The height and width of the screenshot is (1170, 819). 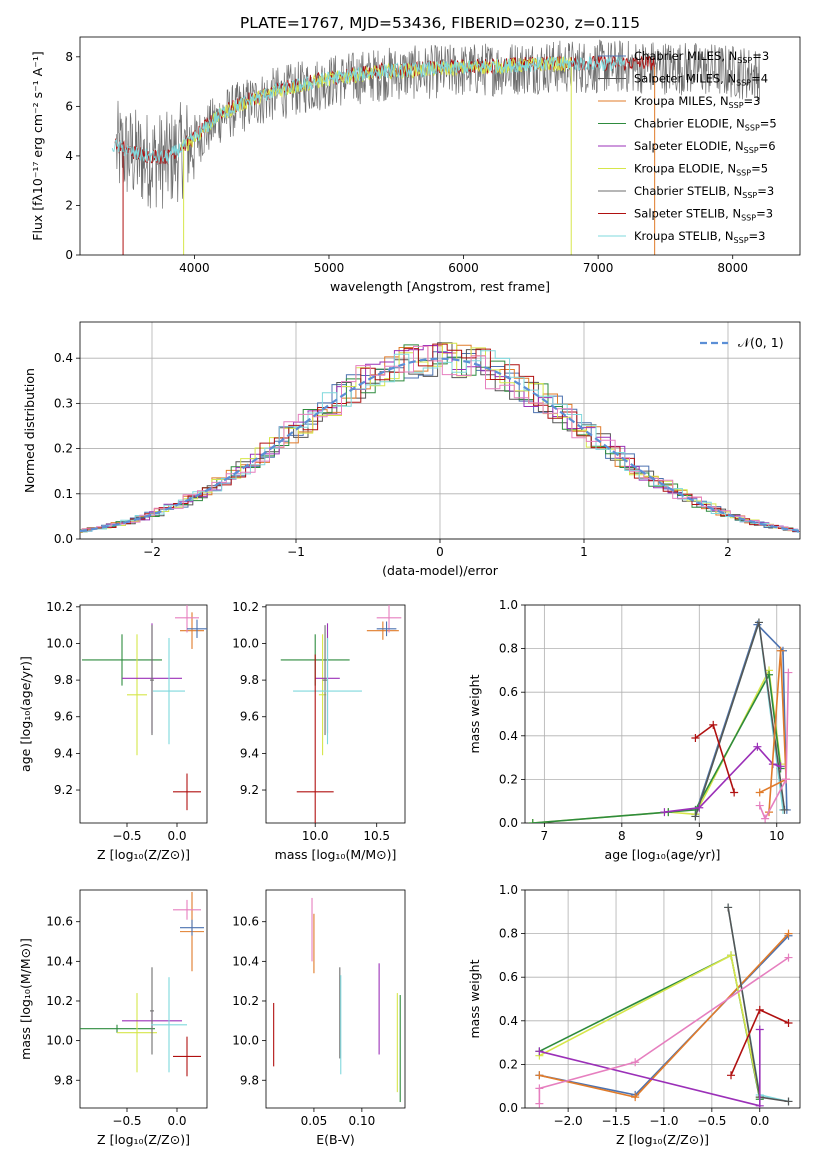 What do you see at coordinates (615, 1121) in the screenshot?
I see `x-tick-label: −1.5` at bounding box center [615, 1121].